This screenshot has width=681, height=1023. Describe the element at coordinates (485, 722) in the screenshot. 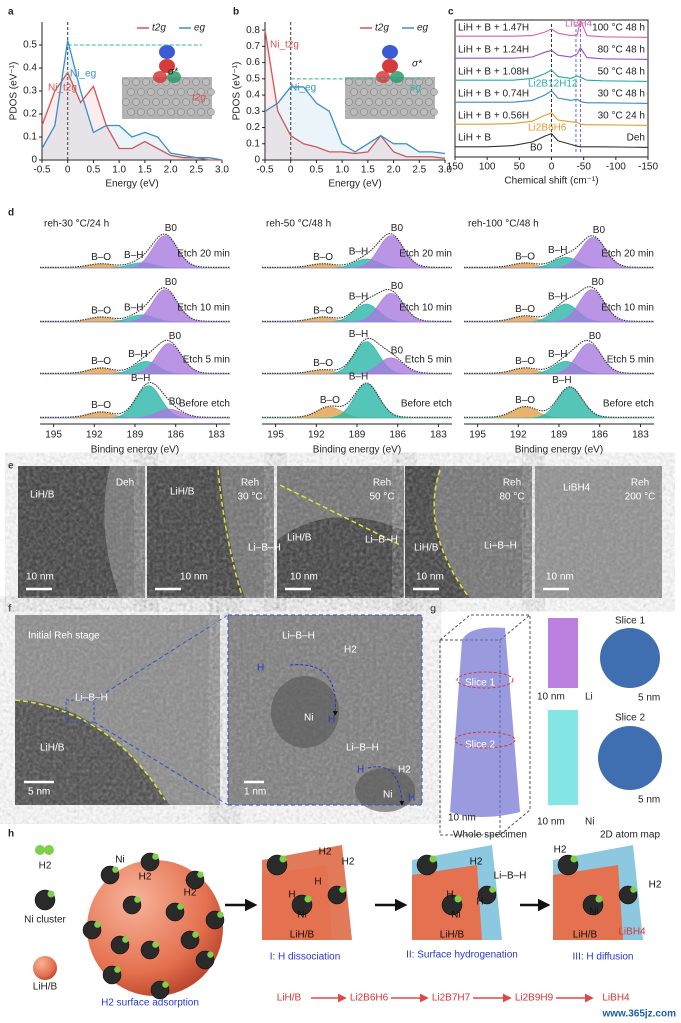

I see `specimen` at that location.